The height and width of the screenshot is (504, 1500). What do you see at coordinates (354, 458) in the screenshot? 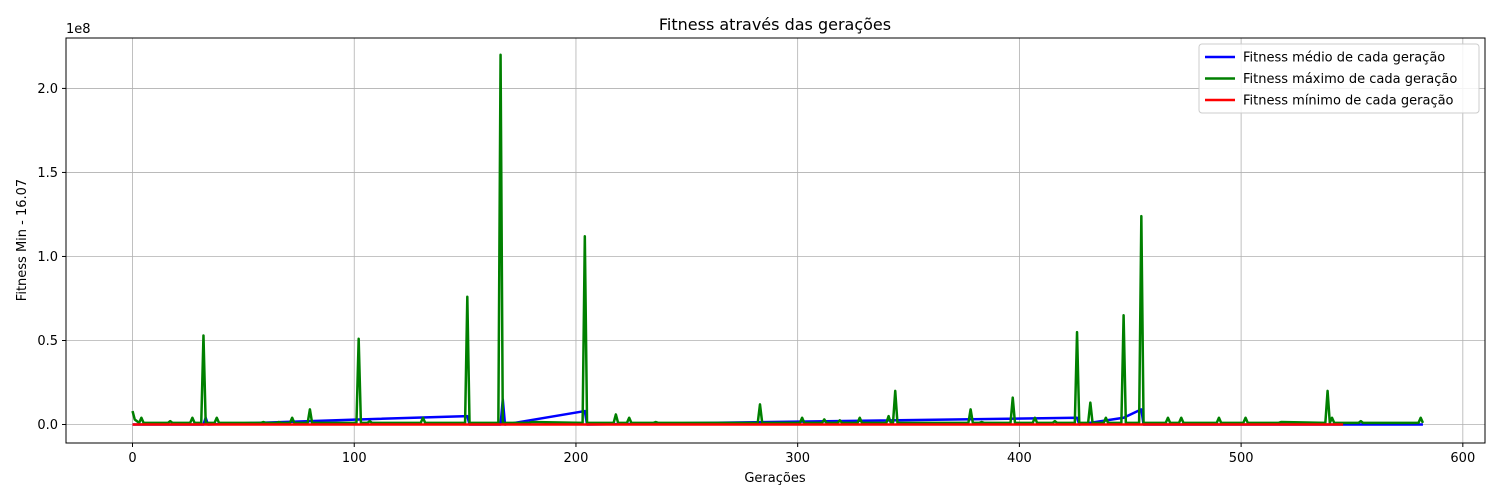
I see `x-tick-label: 100` at bounding box center [354, 458].